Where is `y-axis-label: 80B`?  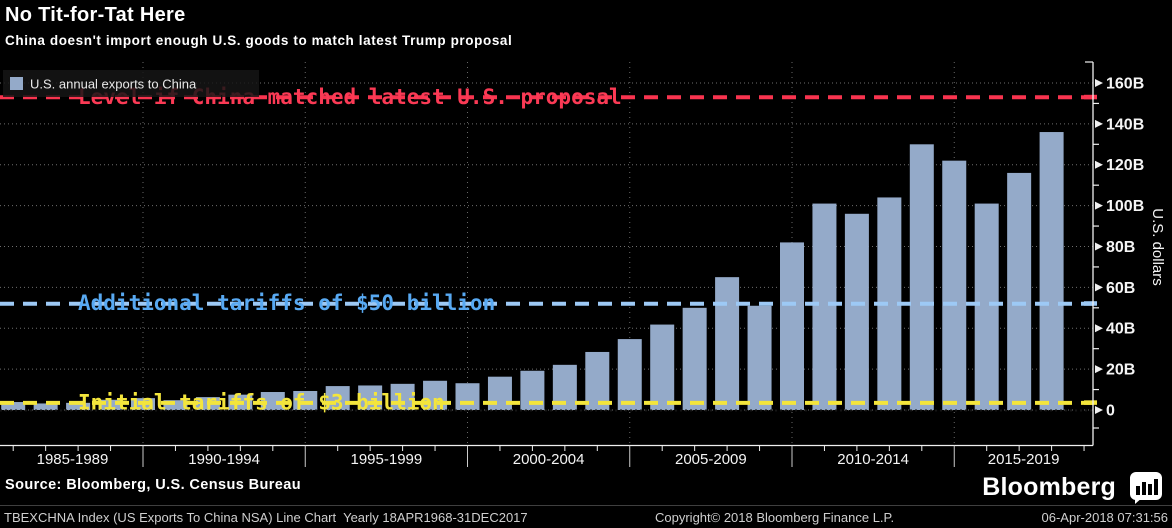
y-axis-label: 80B is located at coordinates (1120, 247).